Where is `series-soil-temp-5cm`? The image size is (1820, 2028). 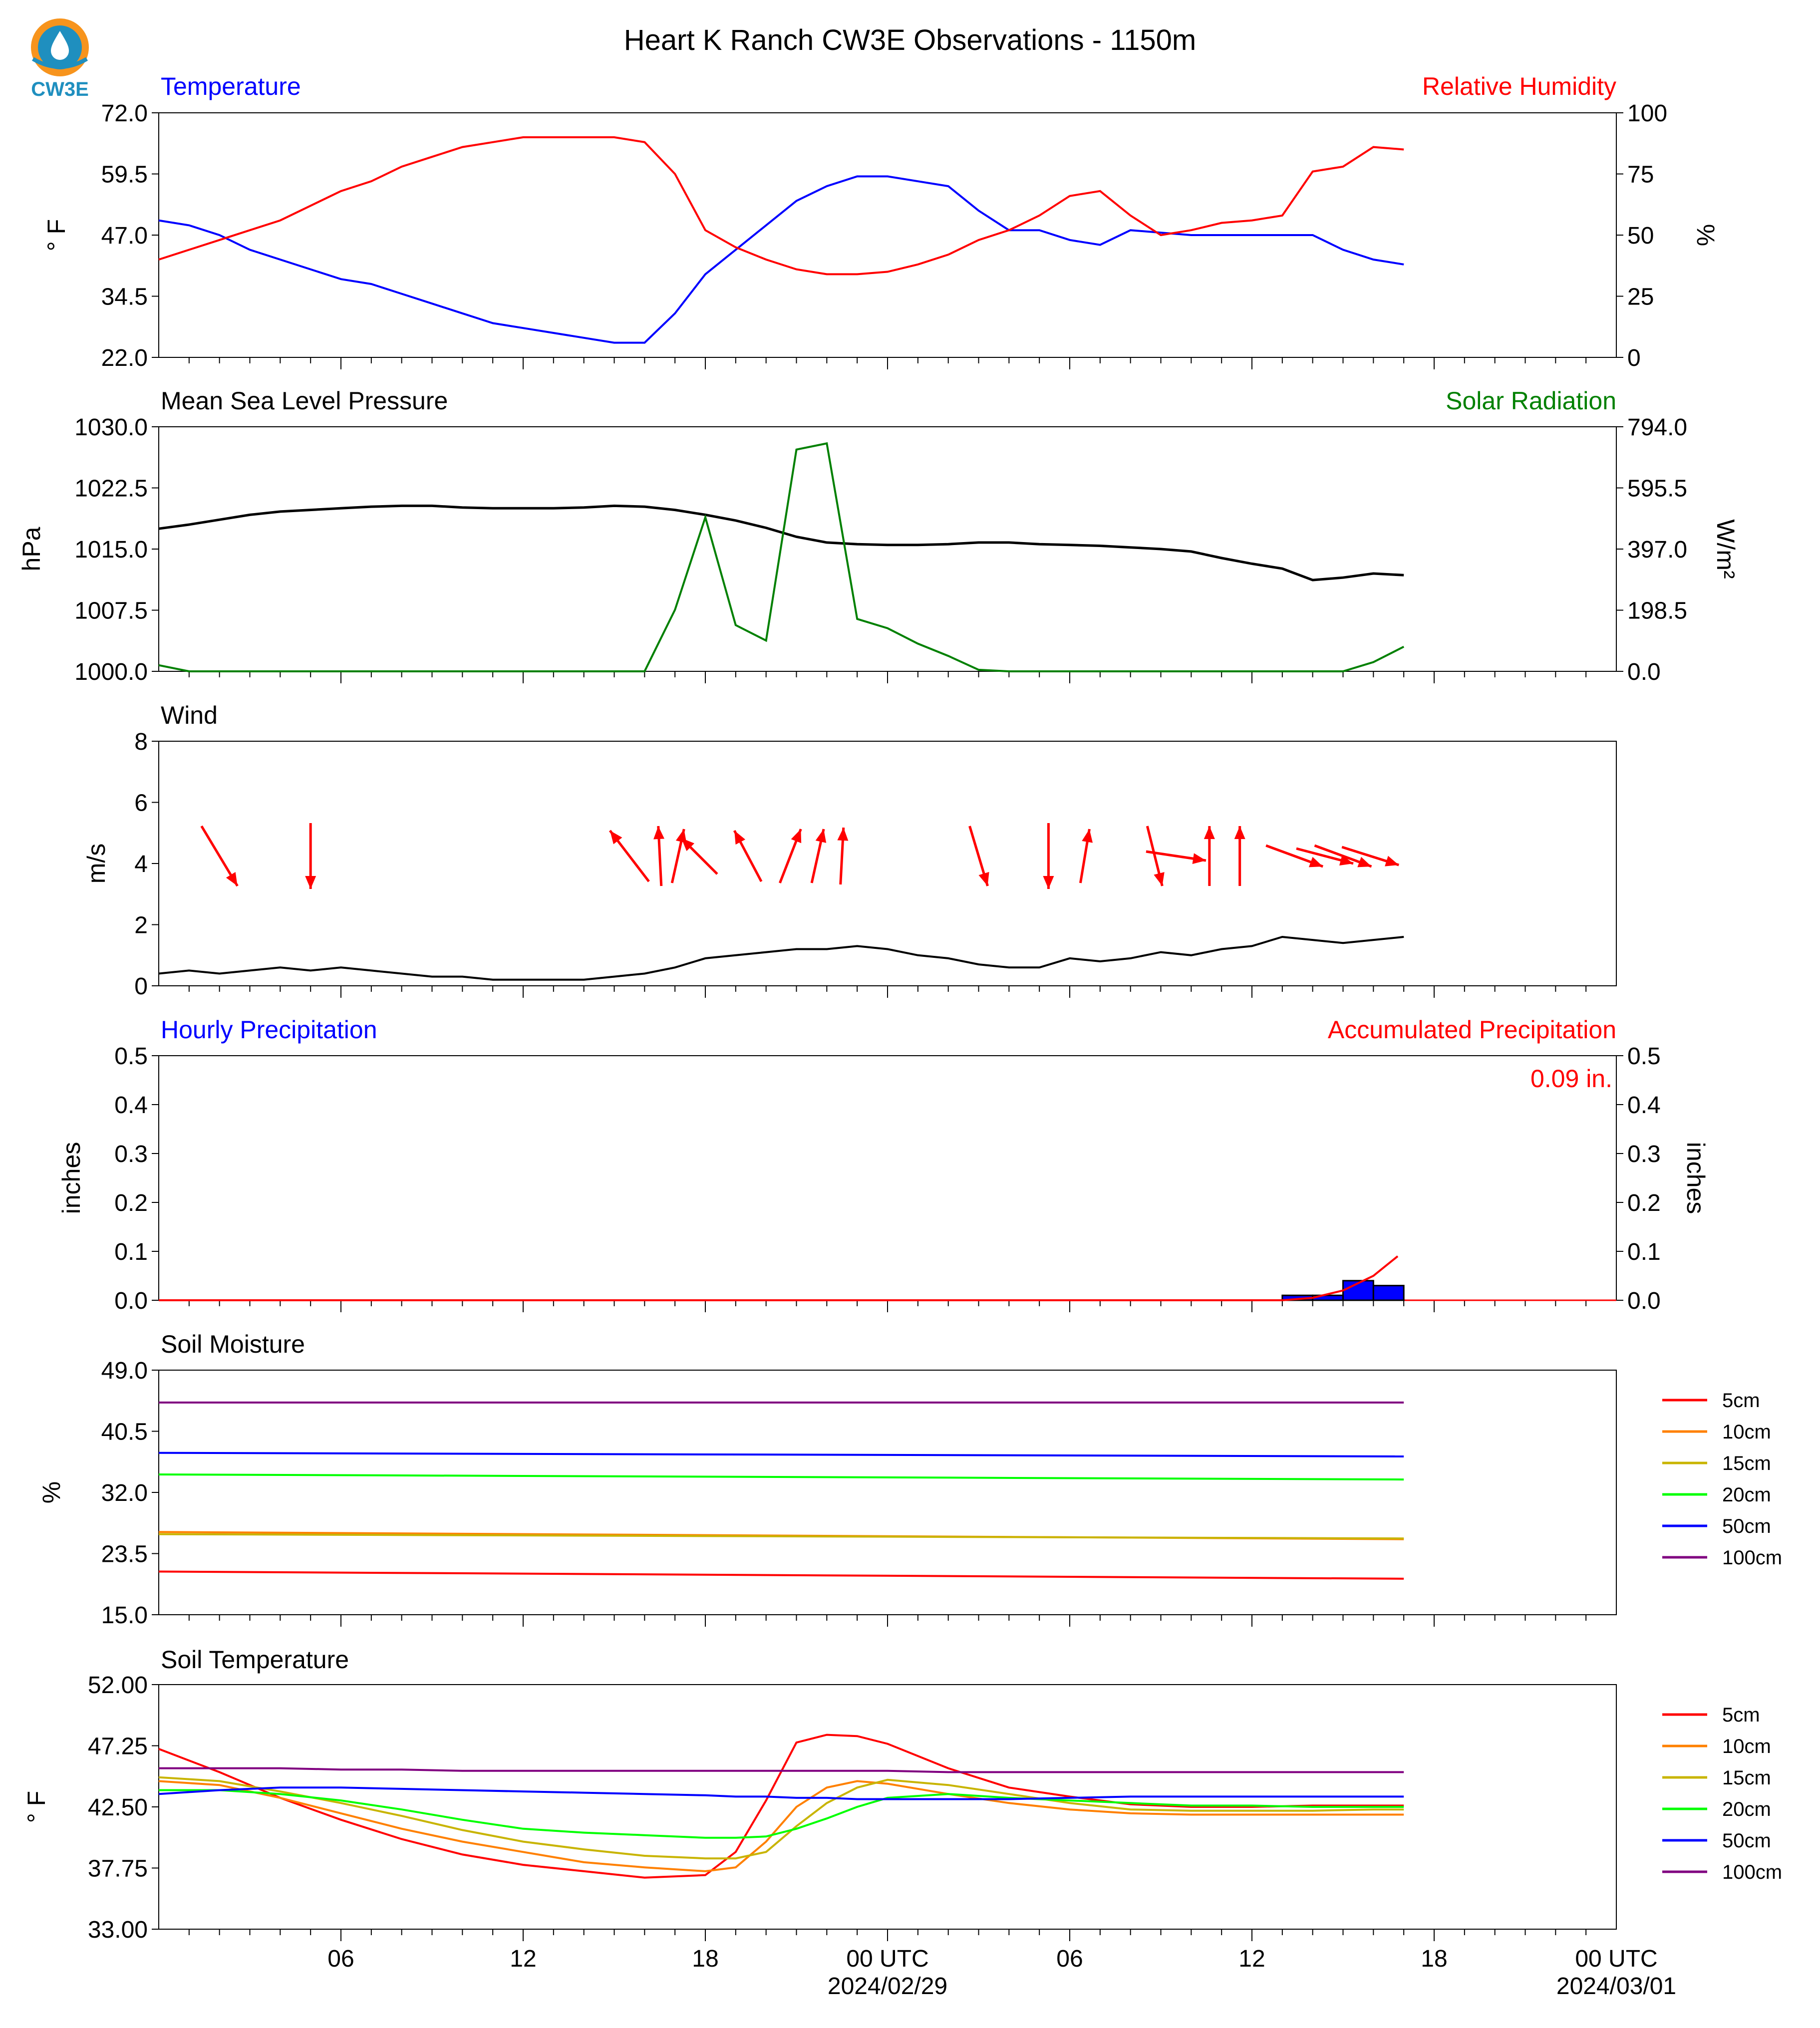
series-soil-temp-5cm is located at coordinates (781, 1806).